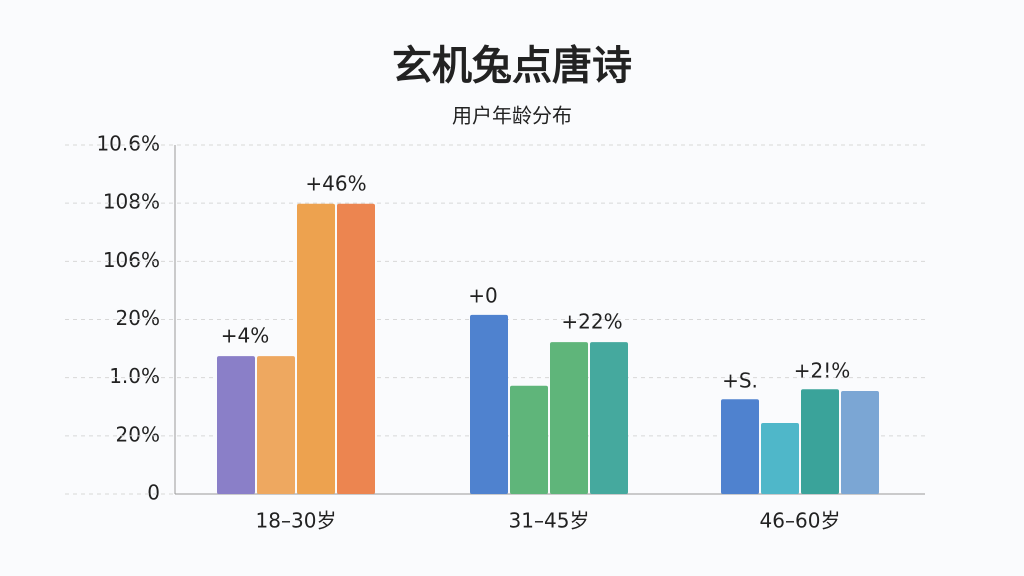  I want to click on chart-title: 玄机兔点唐诗, so click(512, 66).